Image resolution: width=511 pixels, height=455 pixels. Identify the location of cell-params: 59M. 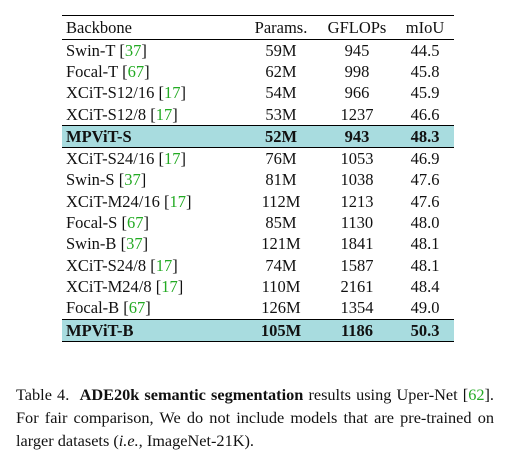
(281, 50).